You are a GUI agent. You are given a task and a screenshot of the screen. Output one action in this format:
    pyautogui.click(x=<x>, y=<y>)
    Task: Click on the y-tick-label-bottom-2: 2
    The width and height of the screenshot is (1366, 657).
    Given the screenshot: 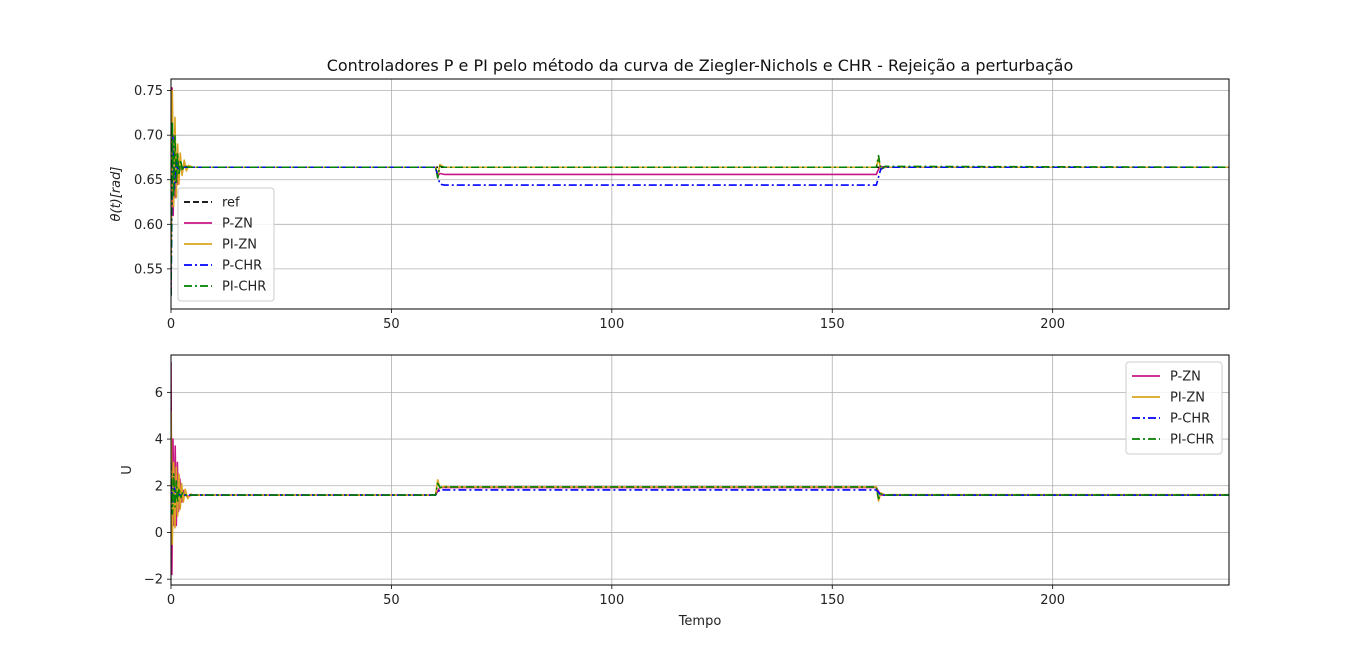 What is the action you would take?
    pyautogui.click(x=159, y=486)
    